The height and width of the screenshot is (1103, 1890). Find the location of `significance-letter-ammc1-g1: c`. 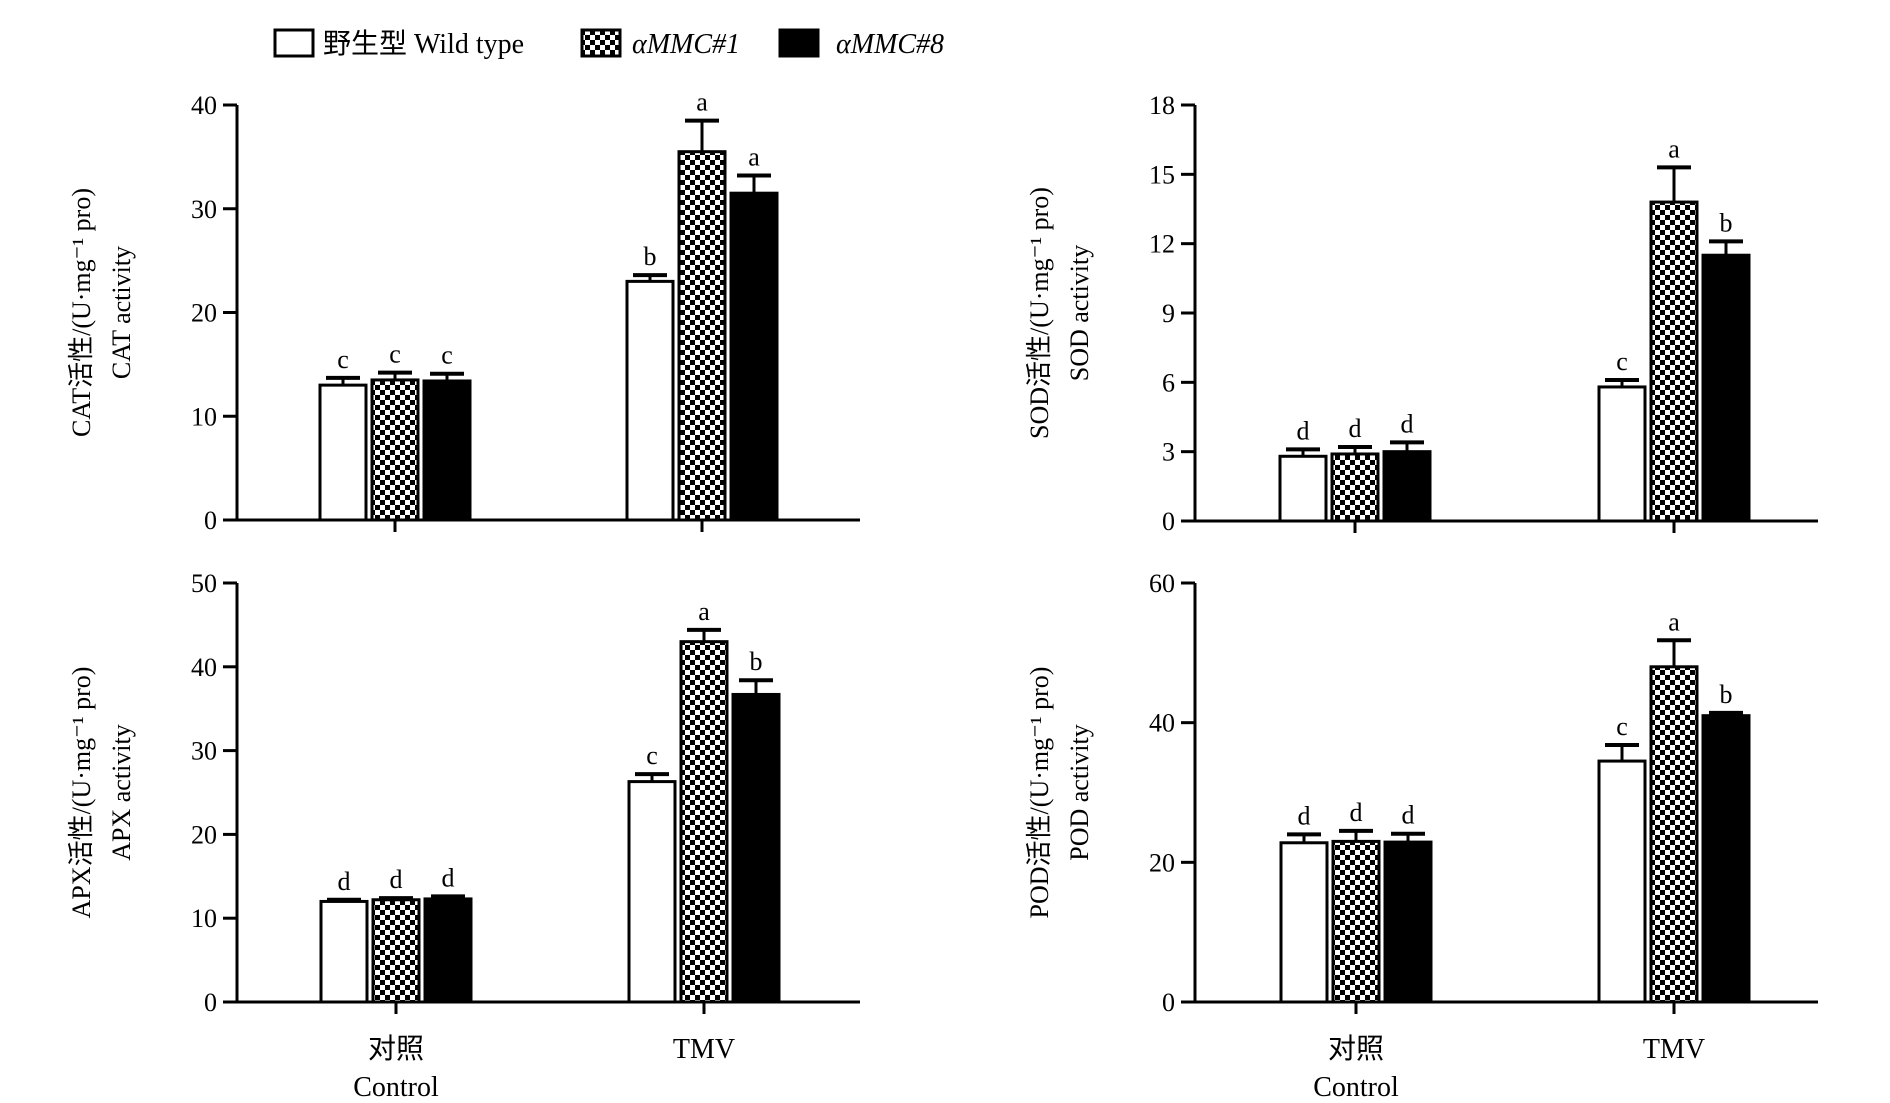

significance-letter-ammc1-g1: c is located at coordinates (395, 354).